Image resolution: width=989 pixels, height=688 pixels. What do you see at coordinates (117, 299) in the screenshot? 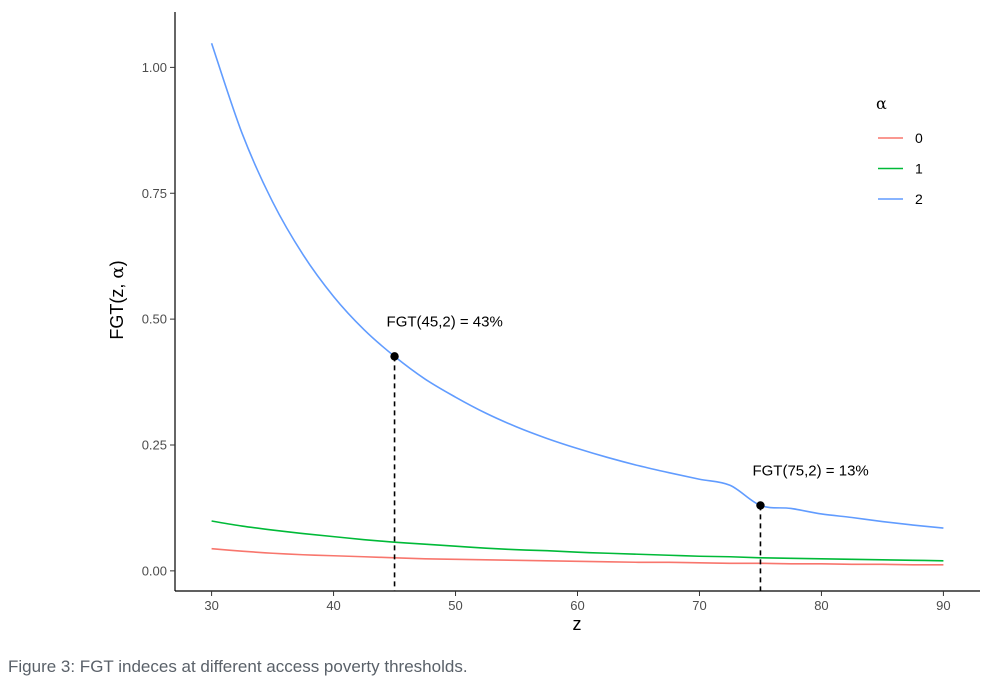
I see `y-axis-title: FGT(z, α)` at bounding box center [117, 299].